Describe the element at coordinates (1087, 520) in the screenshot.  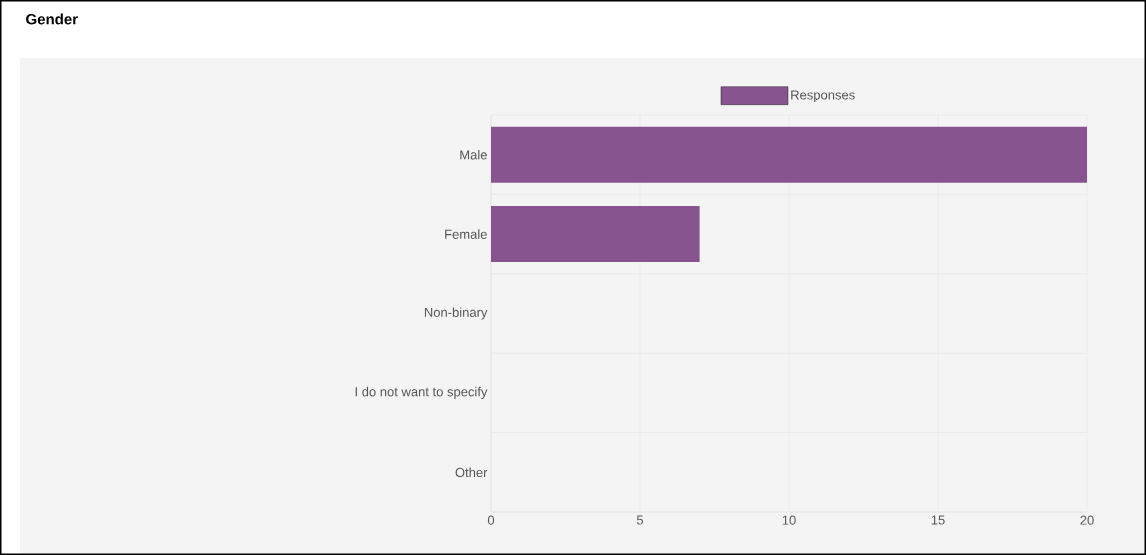
I see `x-tick-label: 20` at that location.